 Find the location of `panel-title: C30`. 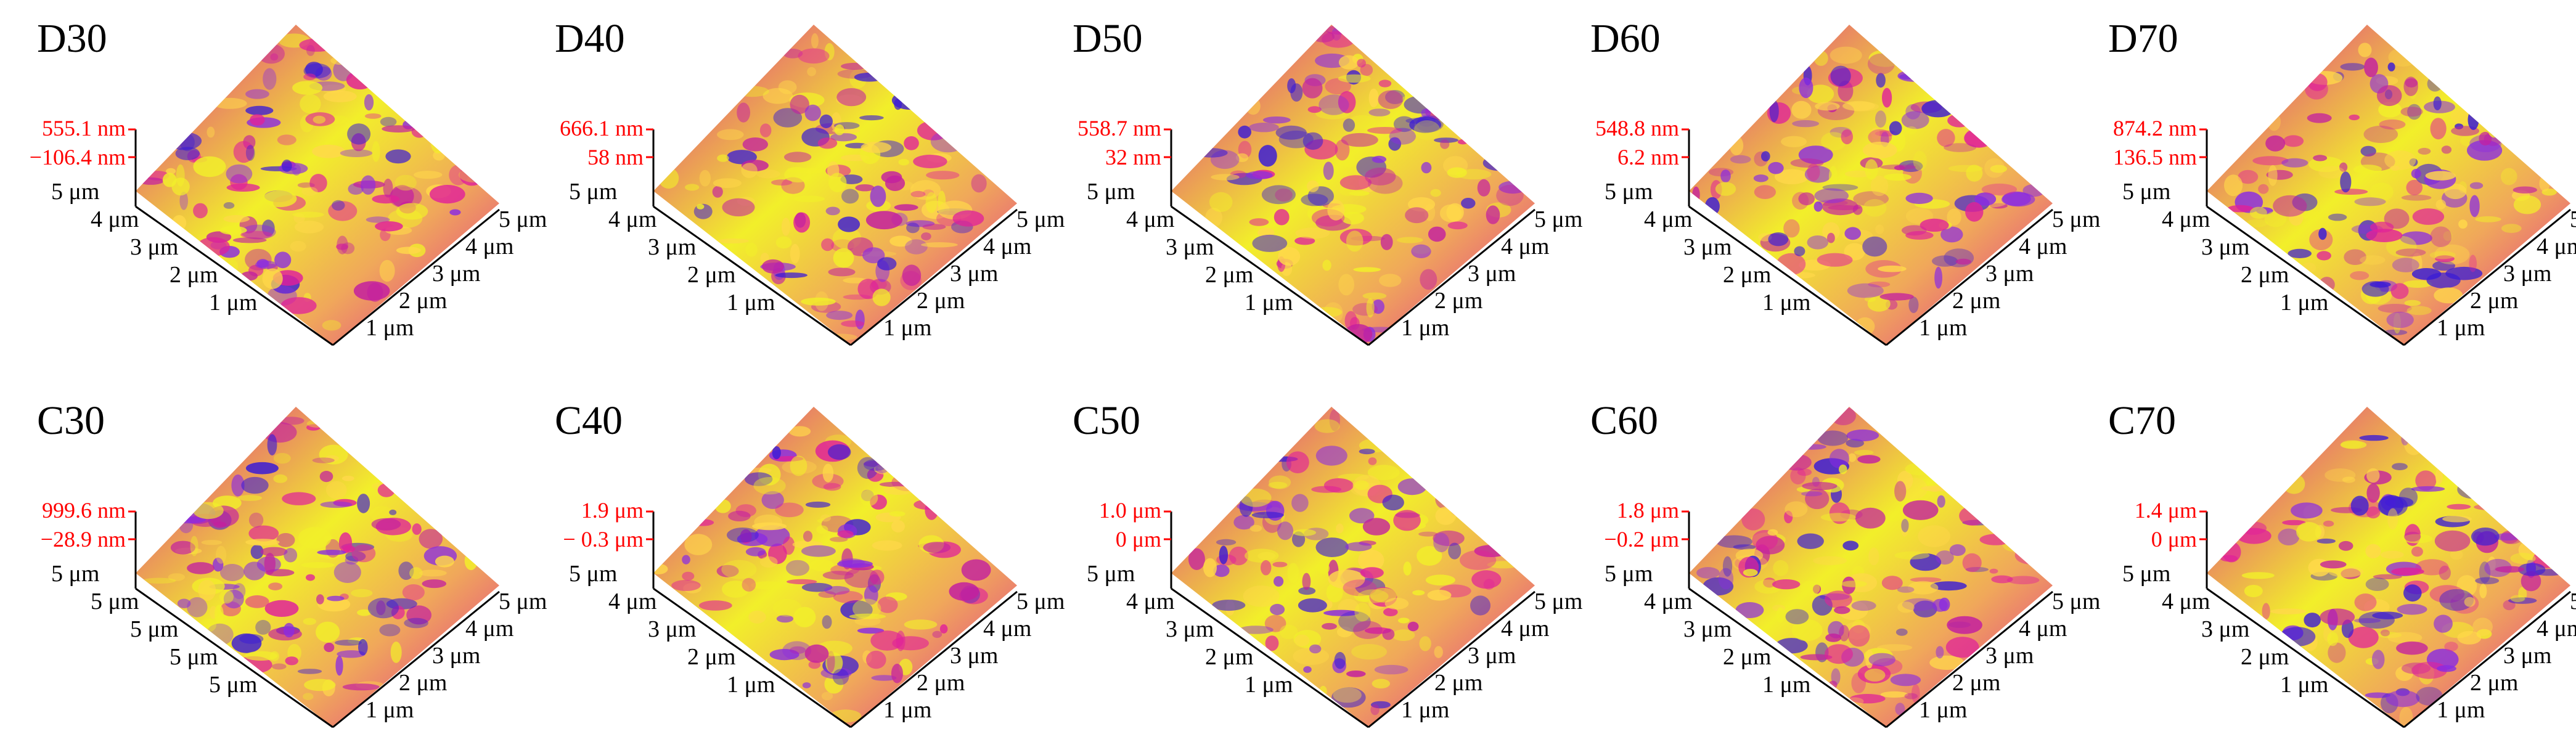

panel-title: C30 is located at coordinates (71, 420).